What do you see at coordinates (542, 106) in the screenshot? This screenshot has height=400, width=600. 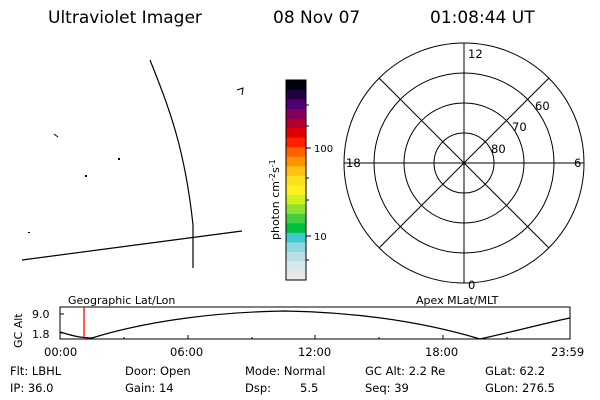 I see `mlat-label-60: 60` at bounding box center [542, 106].